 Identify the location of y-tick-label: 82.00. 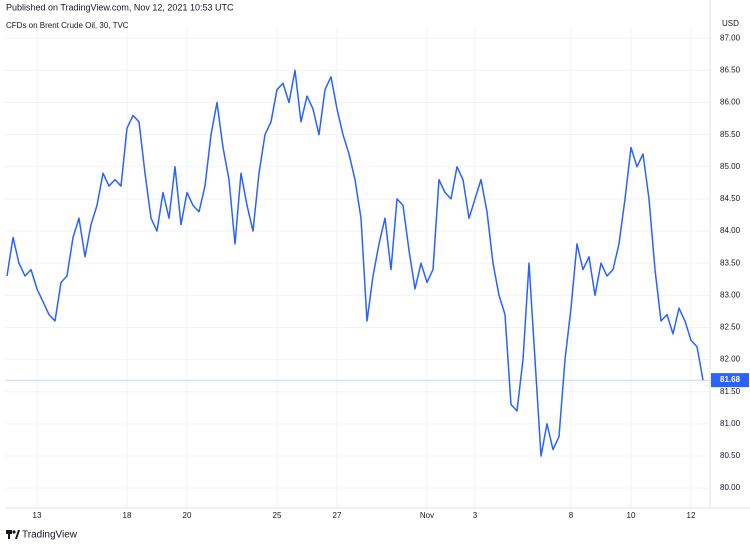
(730, 359).